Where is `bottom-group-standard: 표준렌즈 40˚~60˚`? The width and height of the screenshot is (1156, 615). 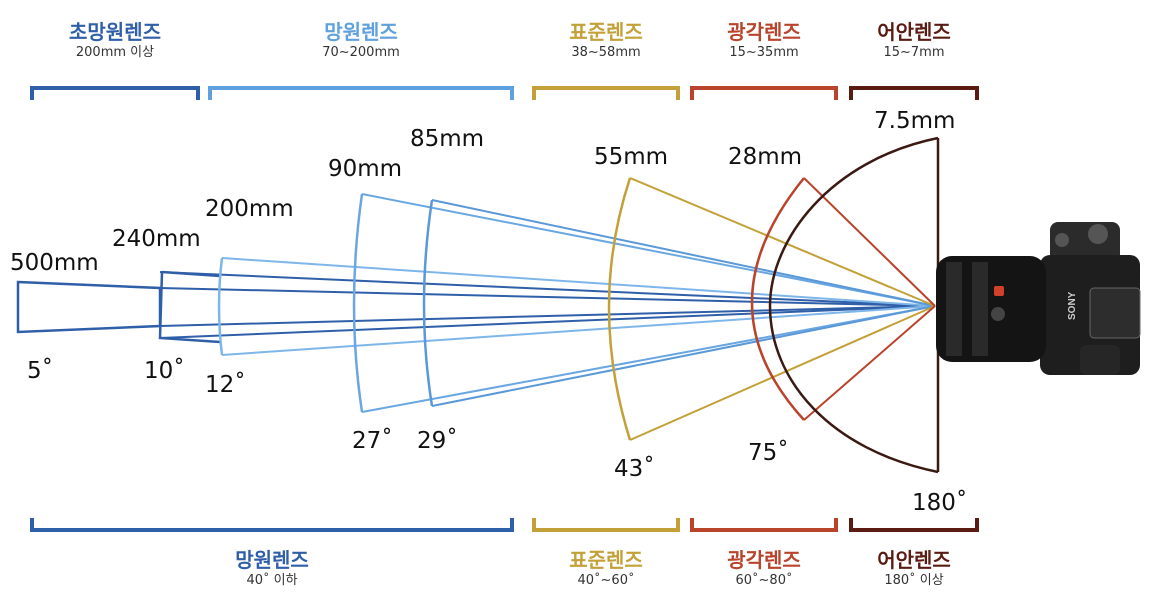
bottom-group-standard: 표준렌즈 40˚~60˚ is located at coordinates (606, 569).